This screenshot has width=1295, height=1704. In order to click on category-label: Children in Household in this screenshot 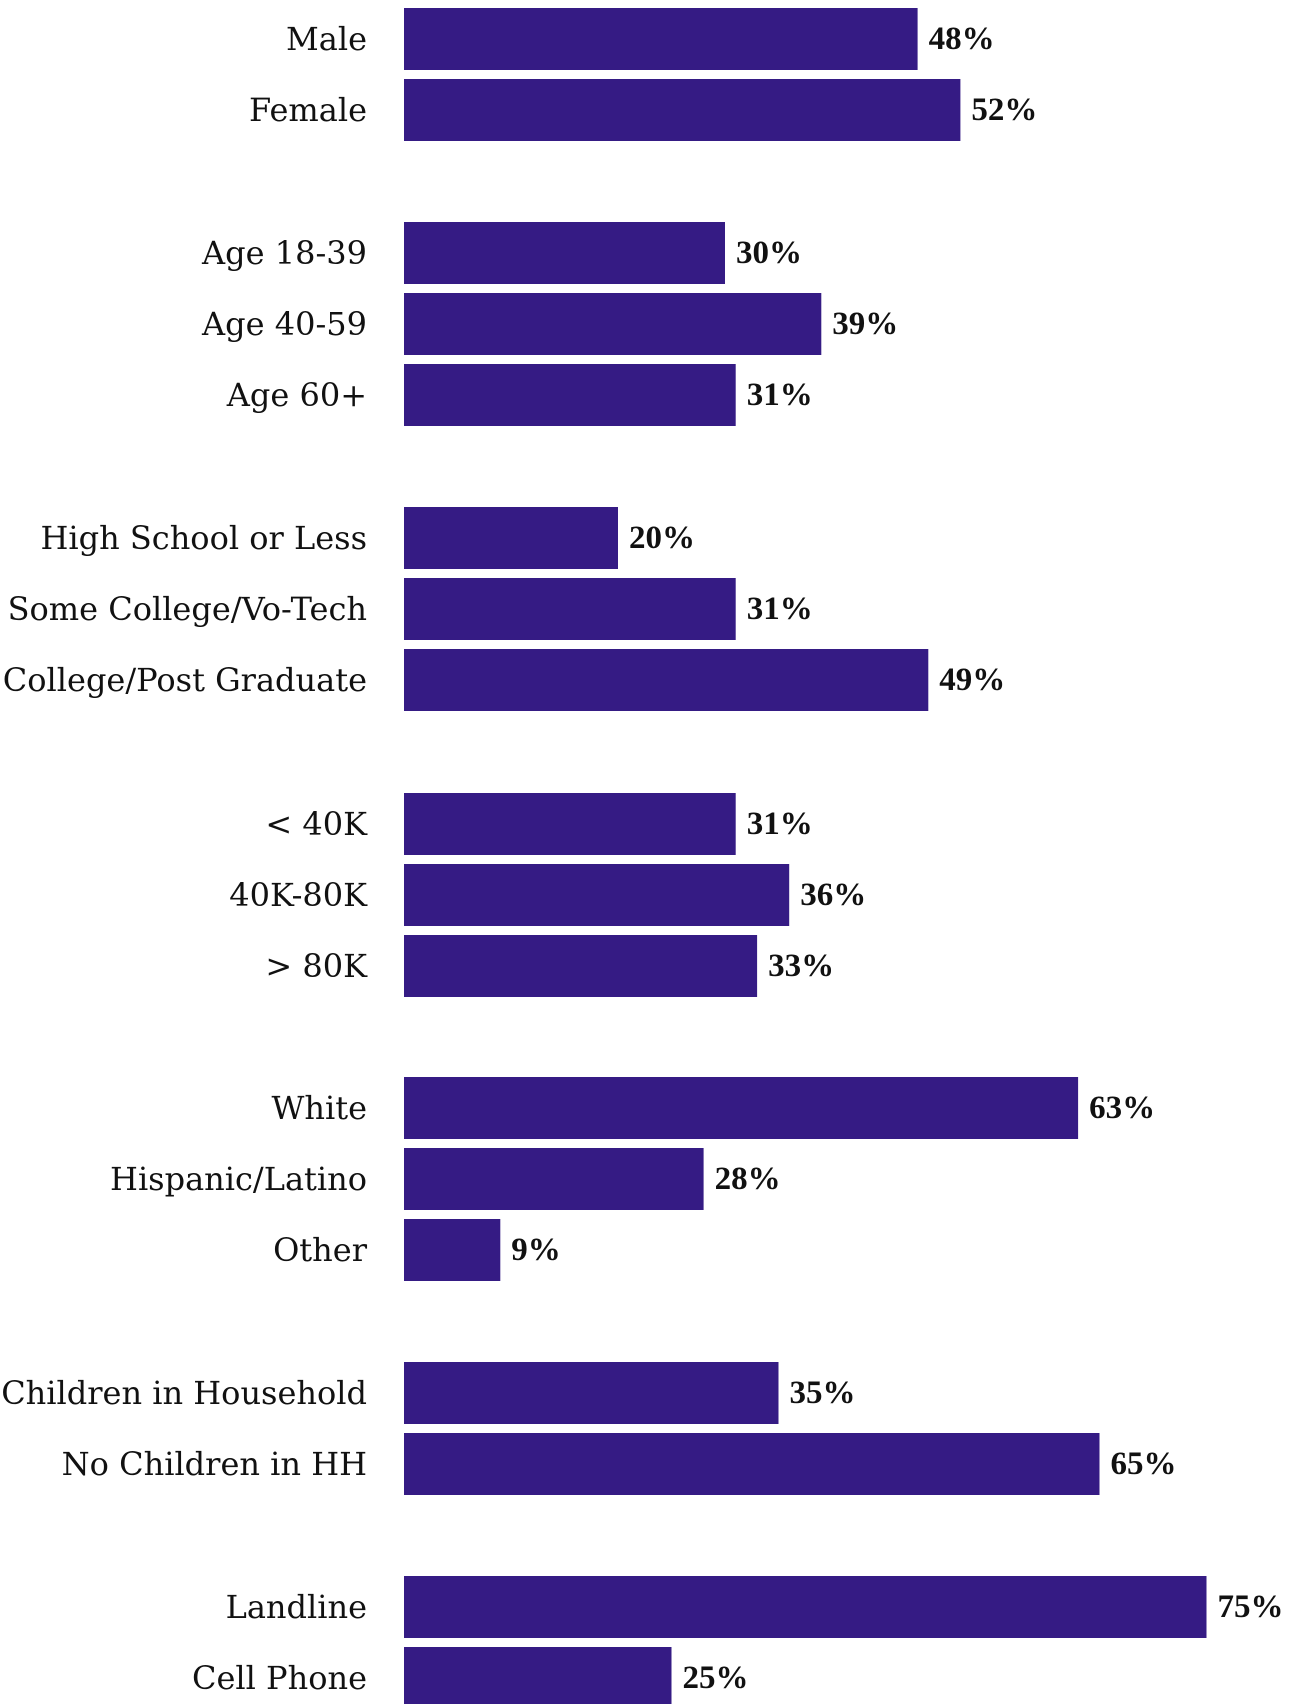, I will do `click(184, 1393)`.